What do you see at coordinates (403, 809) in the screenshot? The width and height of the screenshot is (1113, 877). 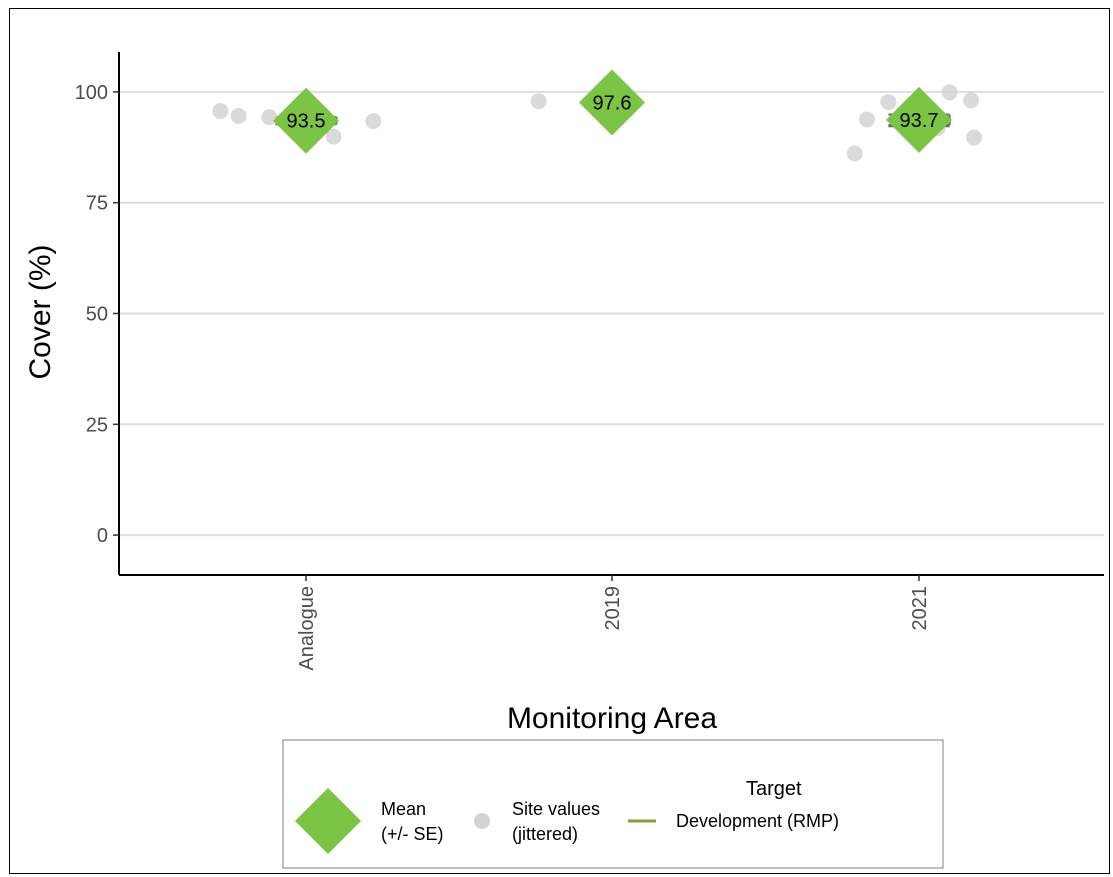 I see `legend-mean-label-line1: Mean` at bounding box center [403, 809].